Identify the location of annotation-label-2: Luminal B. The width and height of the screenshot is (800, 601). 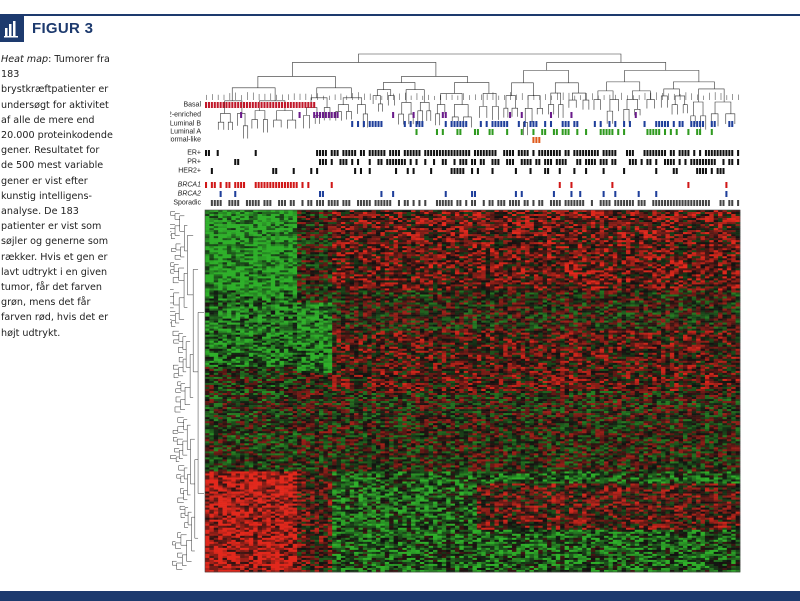
(185, 124).